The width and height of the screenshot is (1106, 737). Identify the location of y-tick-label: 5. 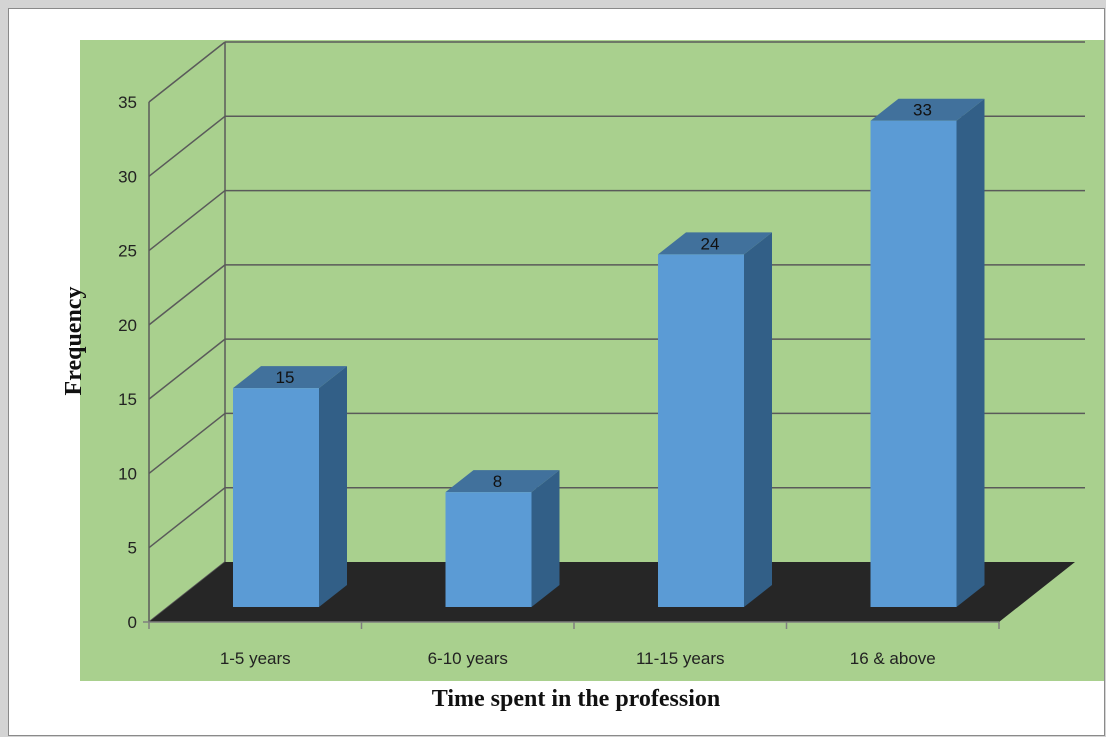
(132, 548).